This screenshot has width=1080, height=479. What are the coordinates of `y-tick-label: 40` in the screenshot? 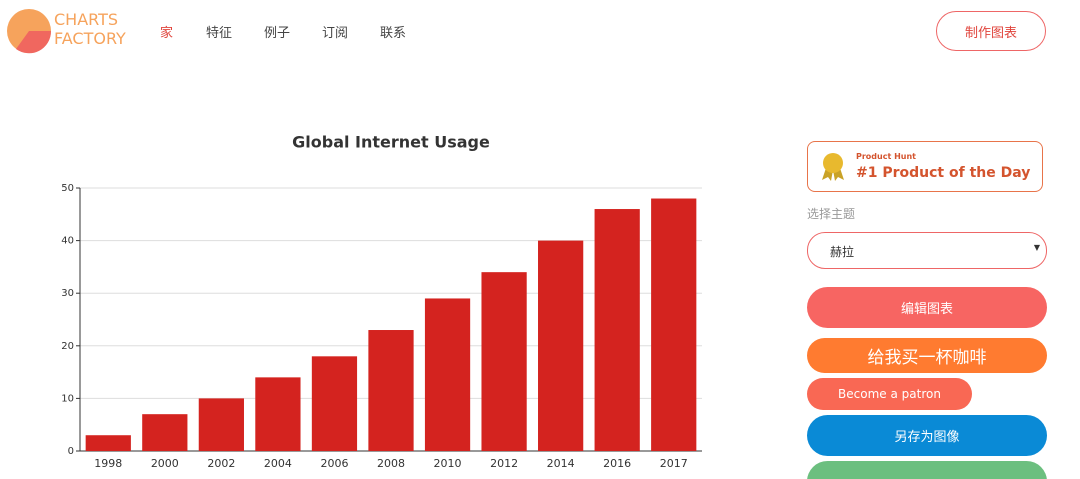 It's located at (67, 241).